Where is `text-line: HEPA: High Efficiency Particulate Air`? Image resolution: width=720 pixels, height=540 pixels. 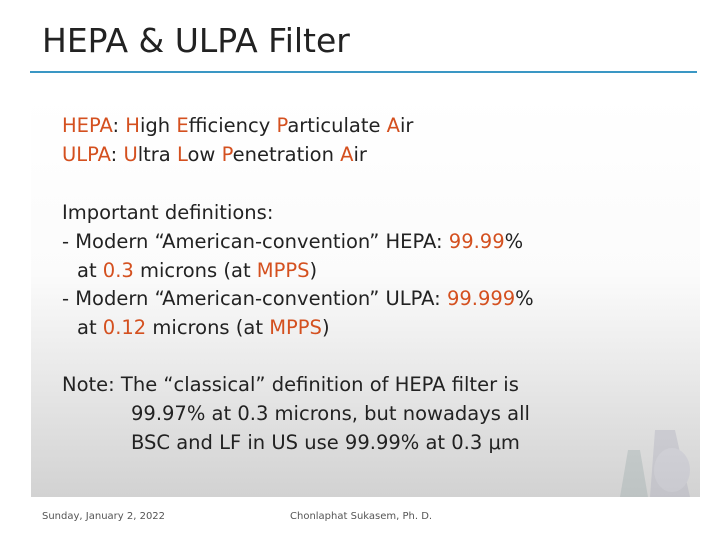 text-line: HEPA: High Efficiency Particulate Air is located at coordinates (238, 125).